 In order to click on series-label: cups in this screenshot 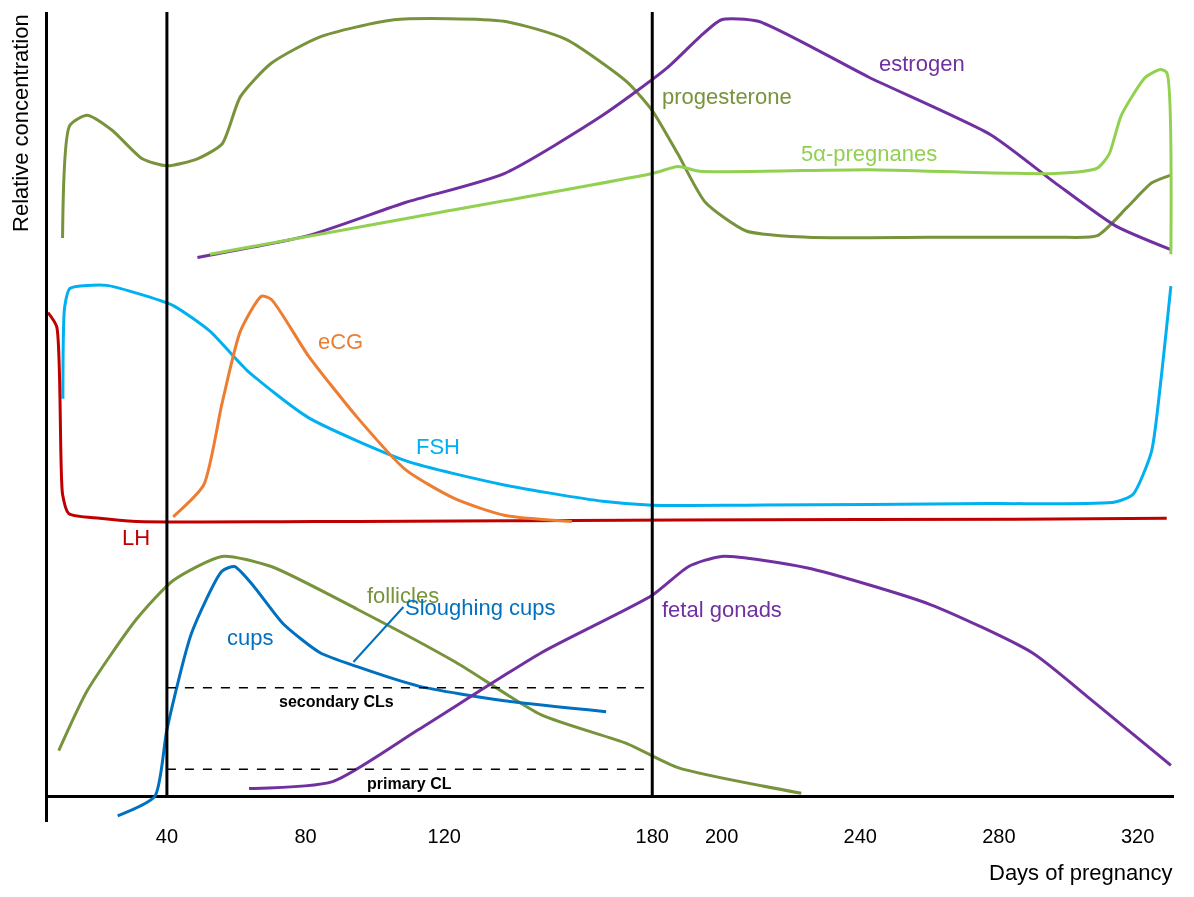, I will do `click(250, 637)`.